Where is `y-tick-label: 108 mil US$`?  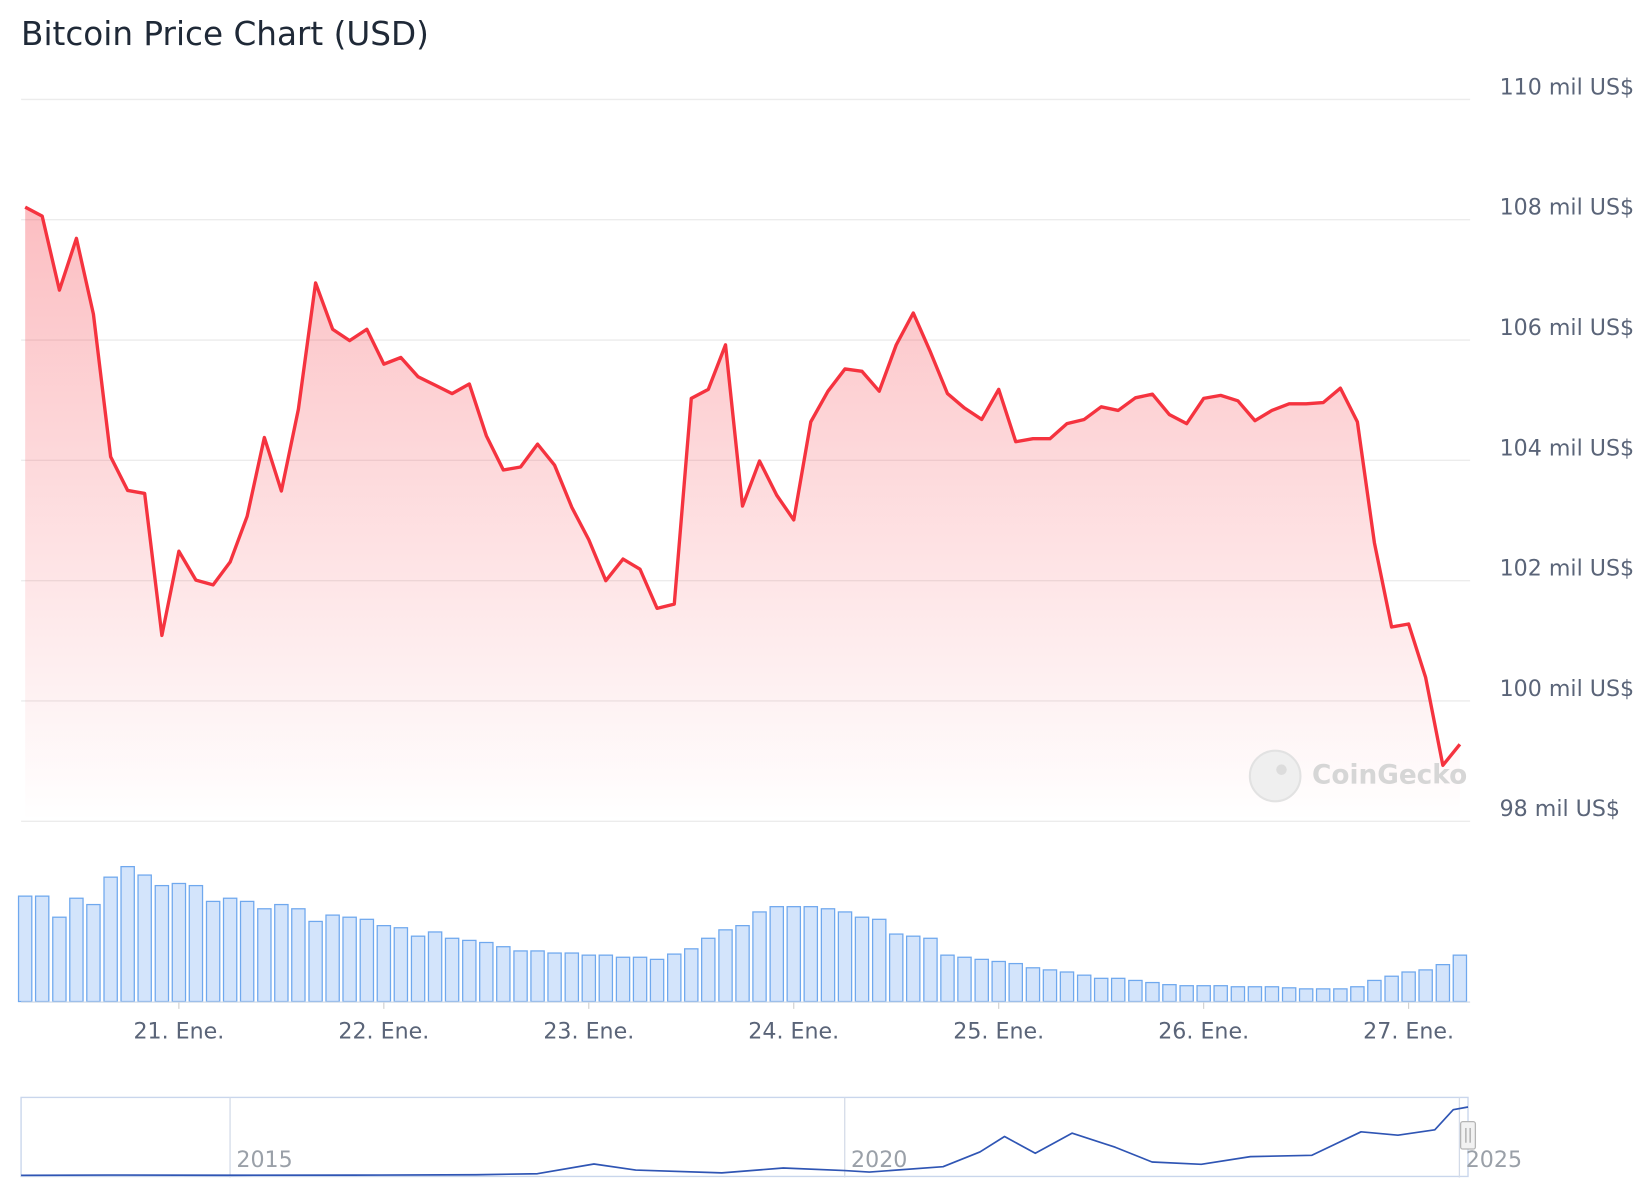 y-tick-label: 108 mil US$ is located at coordinates (1567, 208).